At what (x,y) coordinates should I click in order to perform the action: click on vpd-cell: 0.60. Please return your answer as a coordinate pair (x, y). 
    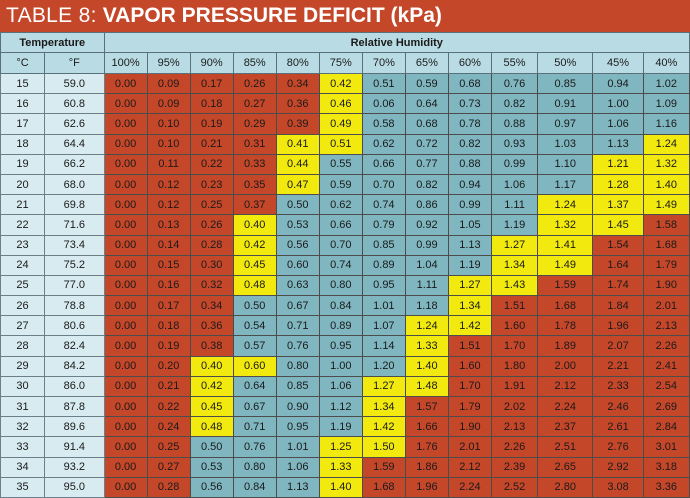
    Looking at the image, I should click on (297, 265).